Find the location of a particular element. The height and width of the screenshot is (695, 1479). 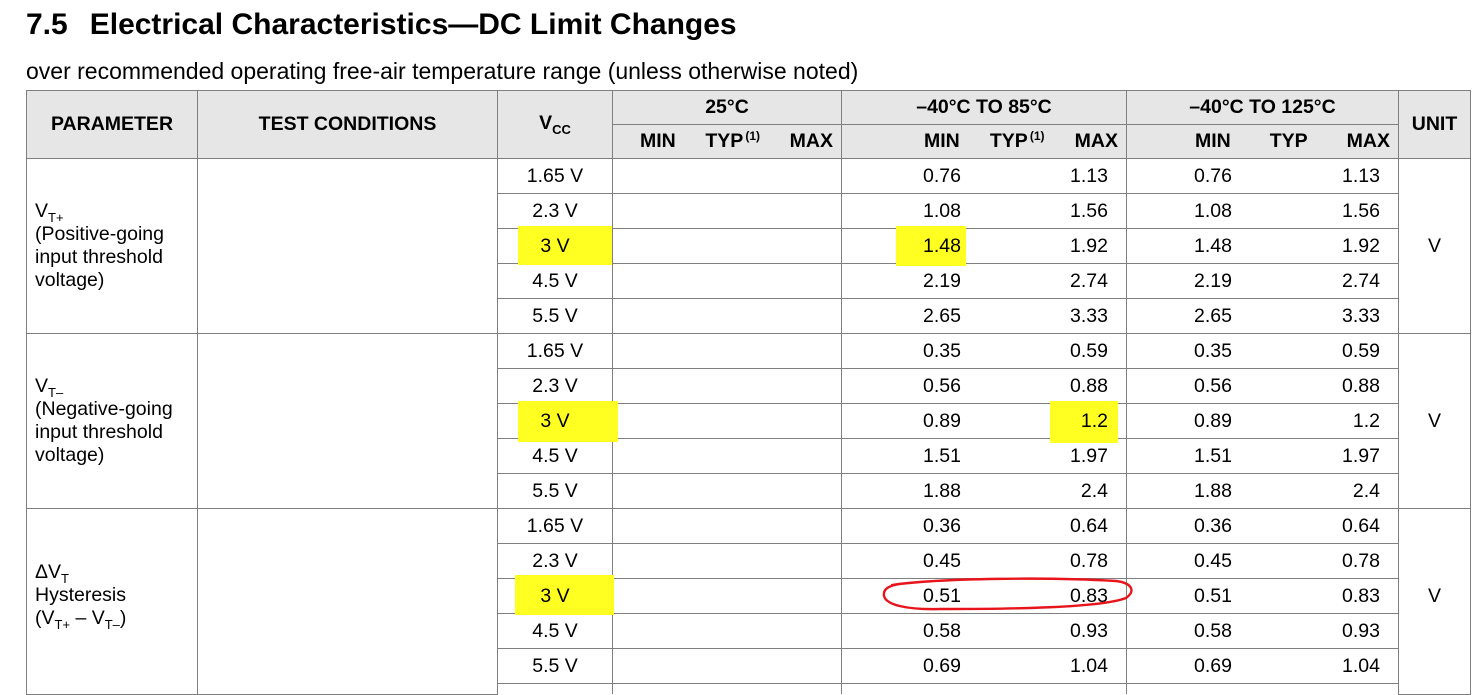

table-row: 3 V 0.89 1.2 0.89 1.2 is located at coordinates (749, 421).